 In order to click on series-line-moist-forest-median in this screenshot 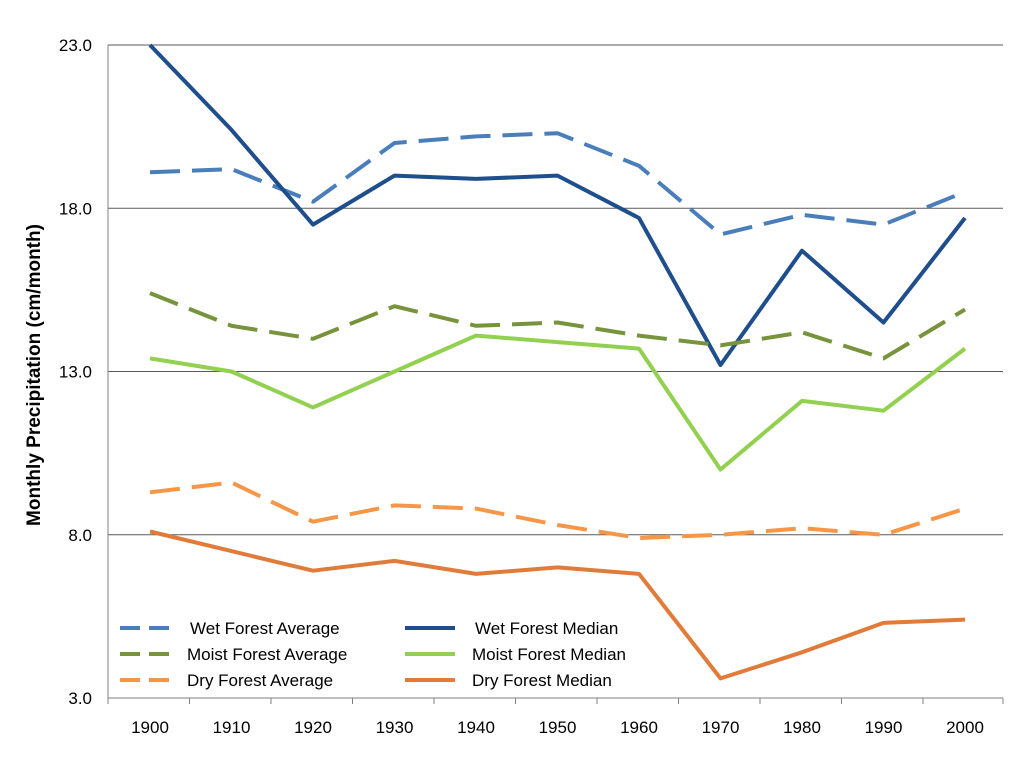, I will do `click(558, 402)`.